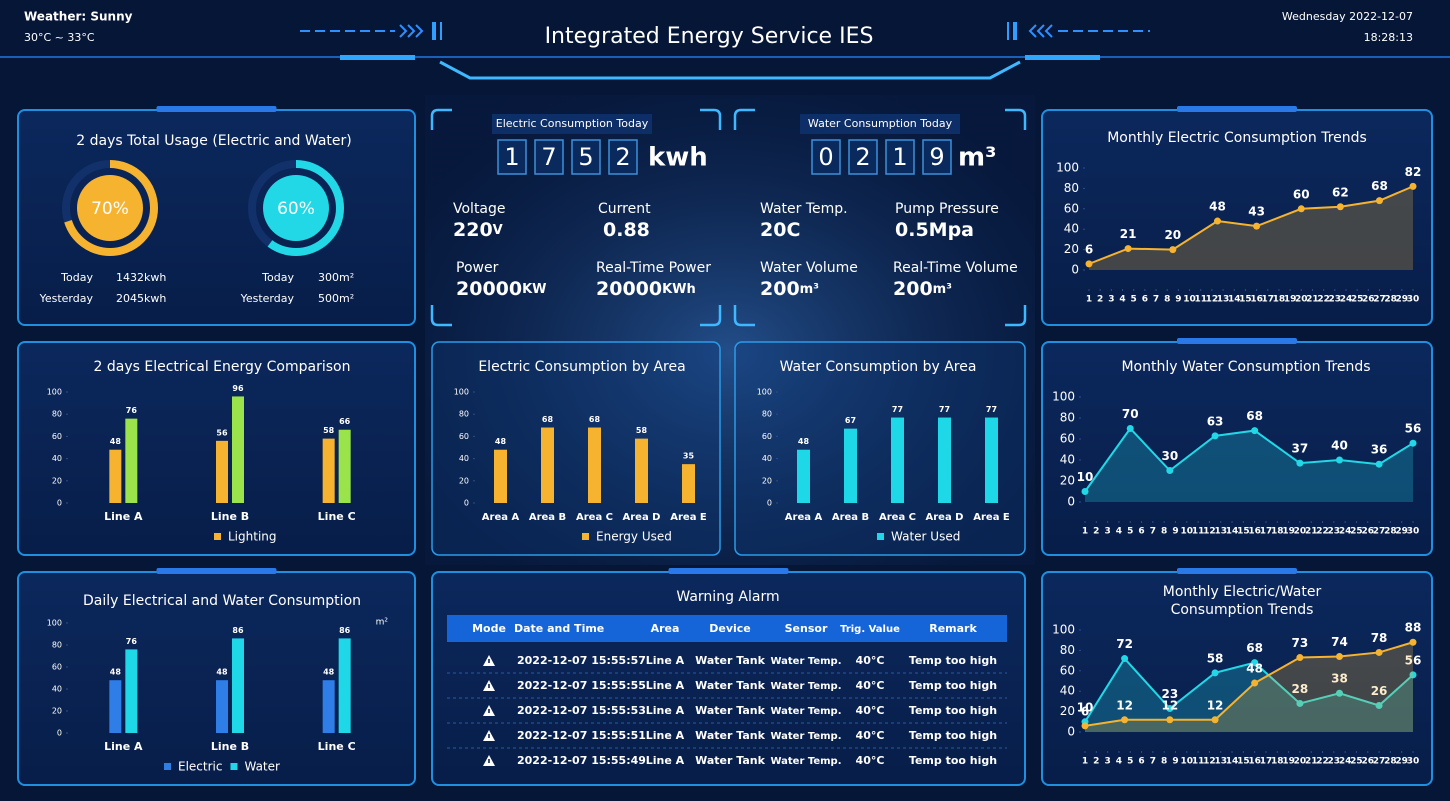  Describe the element at coordinates (548, 419) in the screenshot. I see `bar-value-label: 68` at that location.